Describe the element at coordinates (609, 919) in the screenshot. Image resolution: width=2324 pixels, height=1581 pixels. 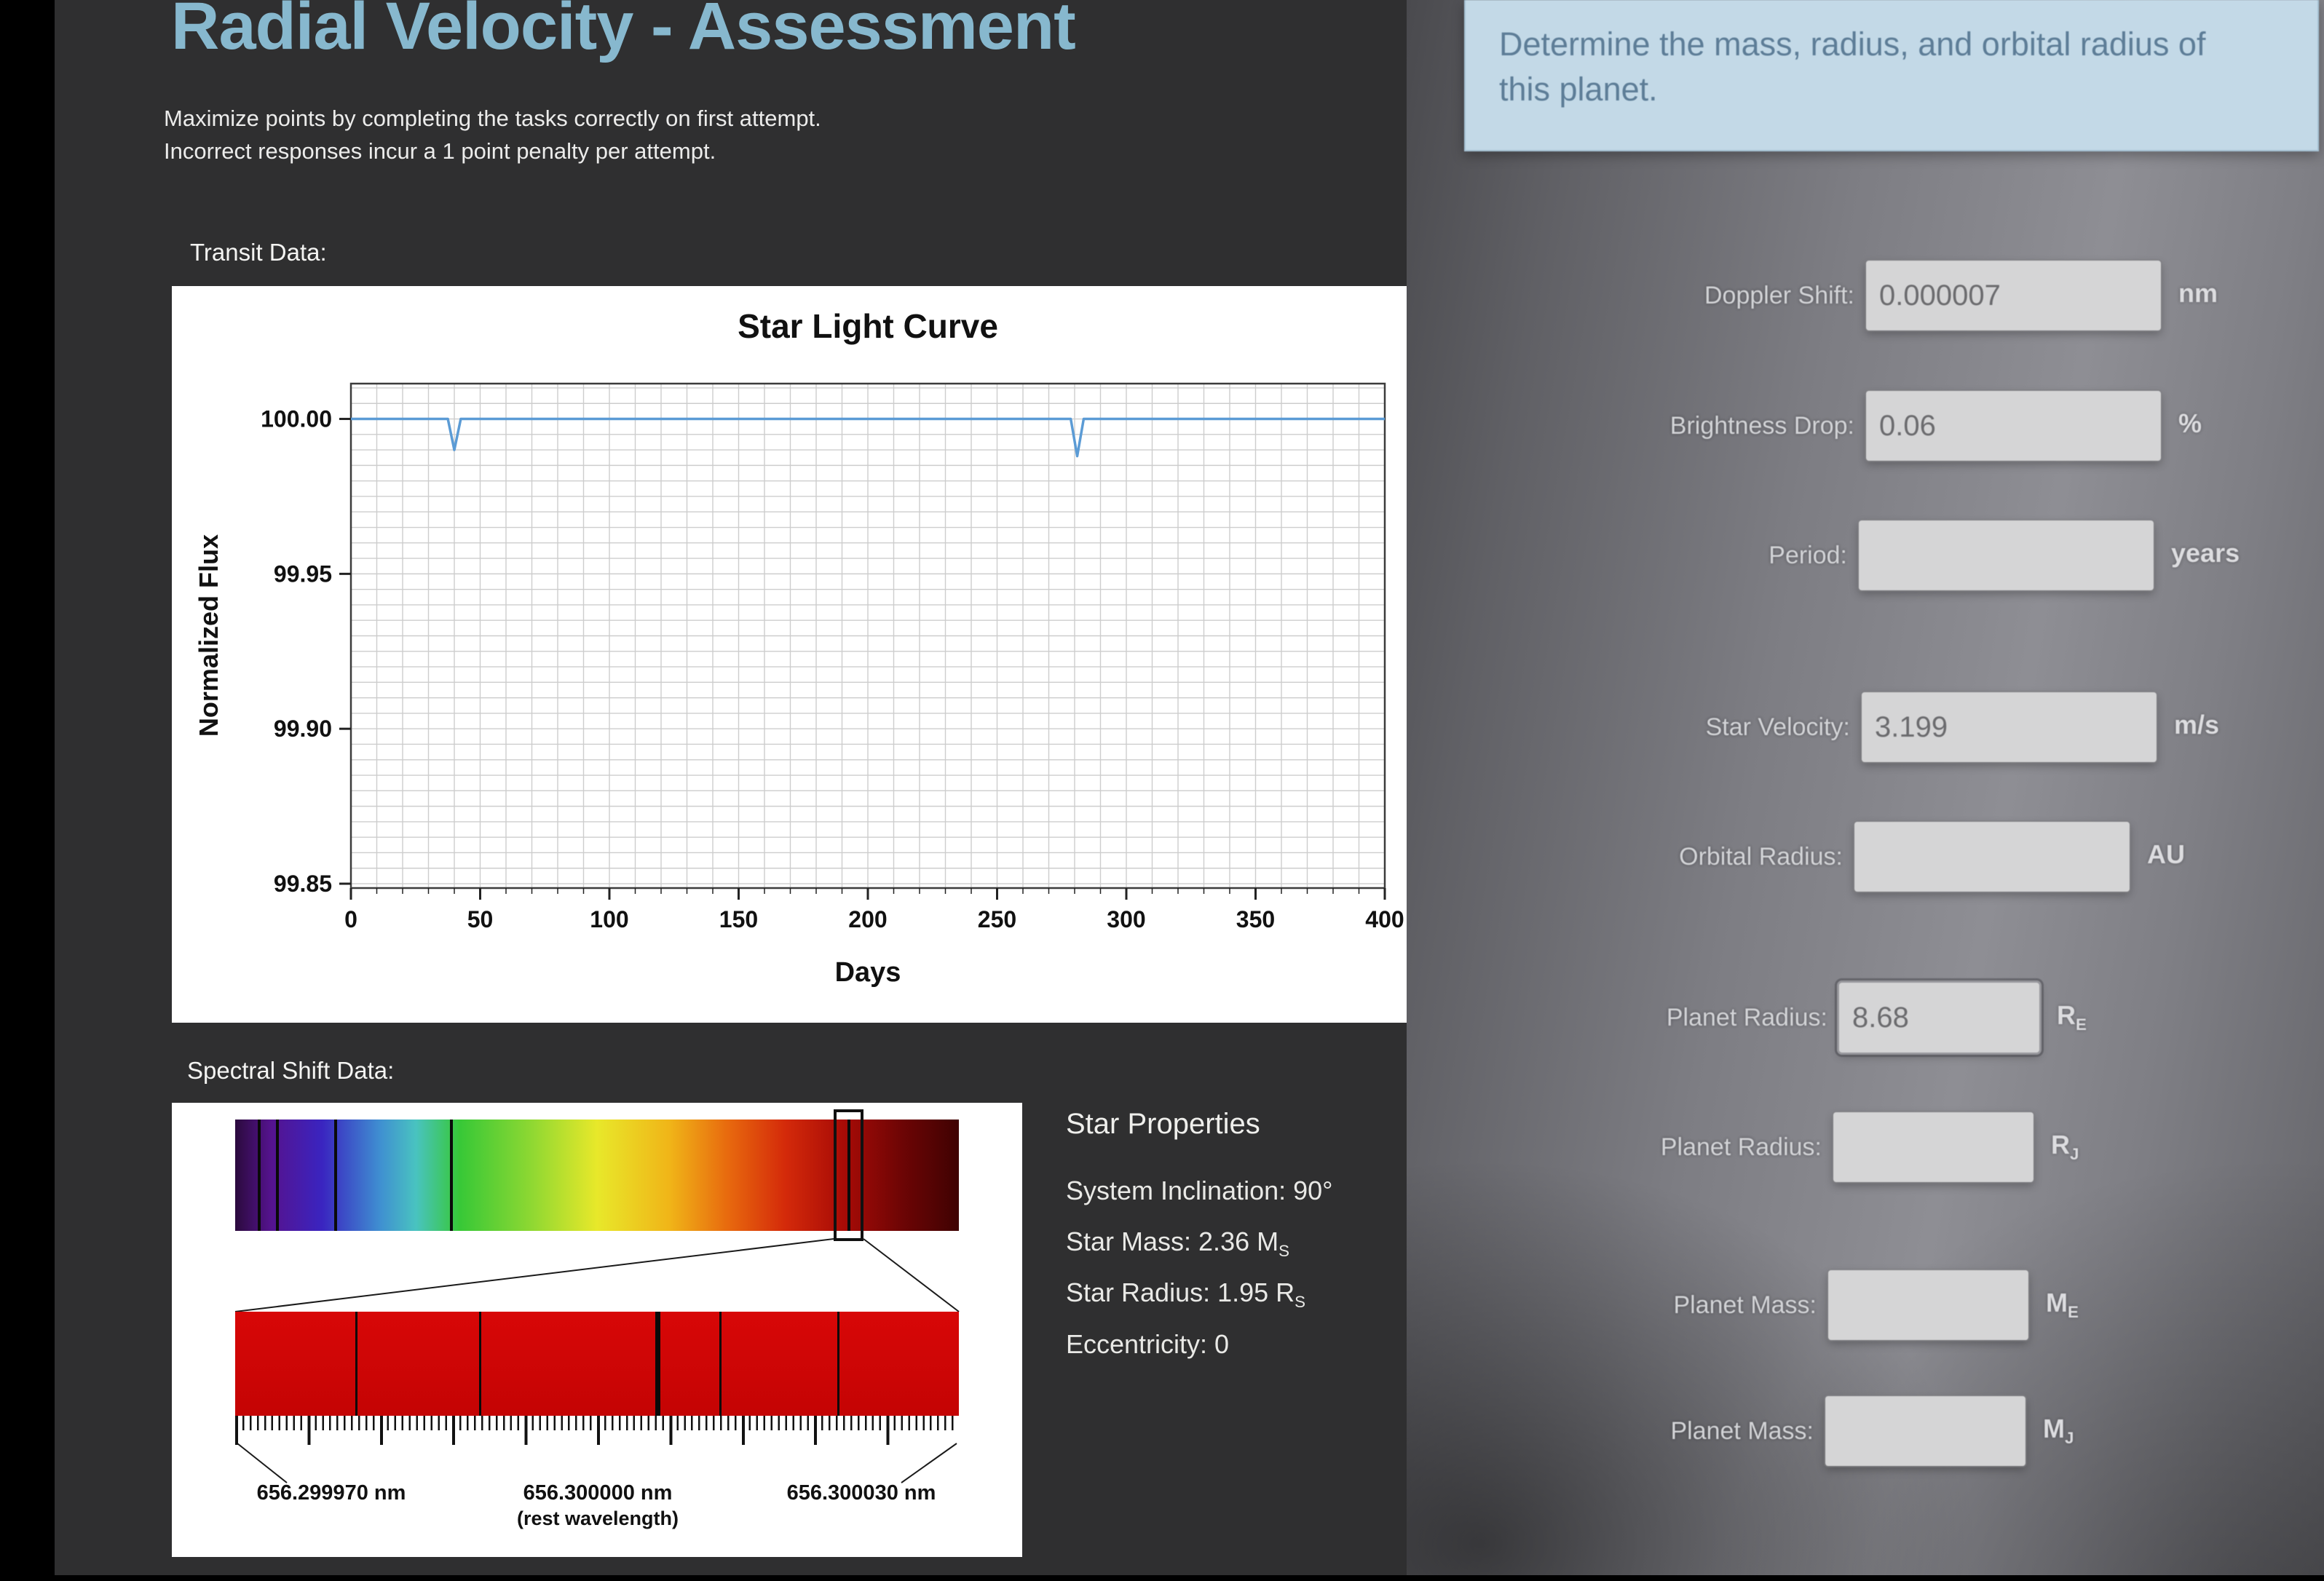
I see `svg-text: 100` at that location.